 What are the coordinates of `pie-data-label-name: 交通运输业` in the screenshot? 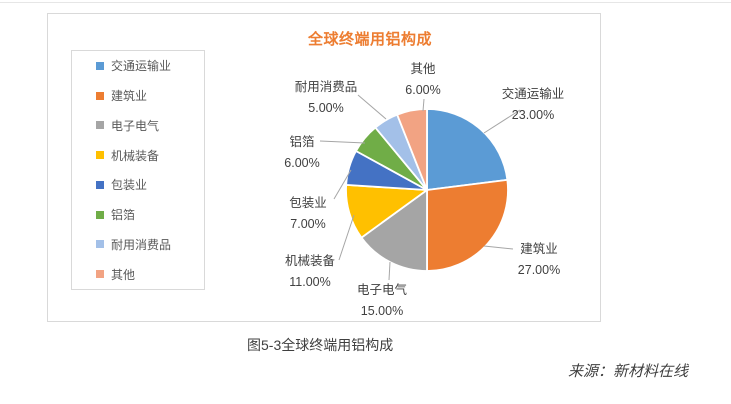 It's located at (533, 94).